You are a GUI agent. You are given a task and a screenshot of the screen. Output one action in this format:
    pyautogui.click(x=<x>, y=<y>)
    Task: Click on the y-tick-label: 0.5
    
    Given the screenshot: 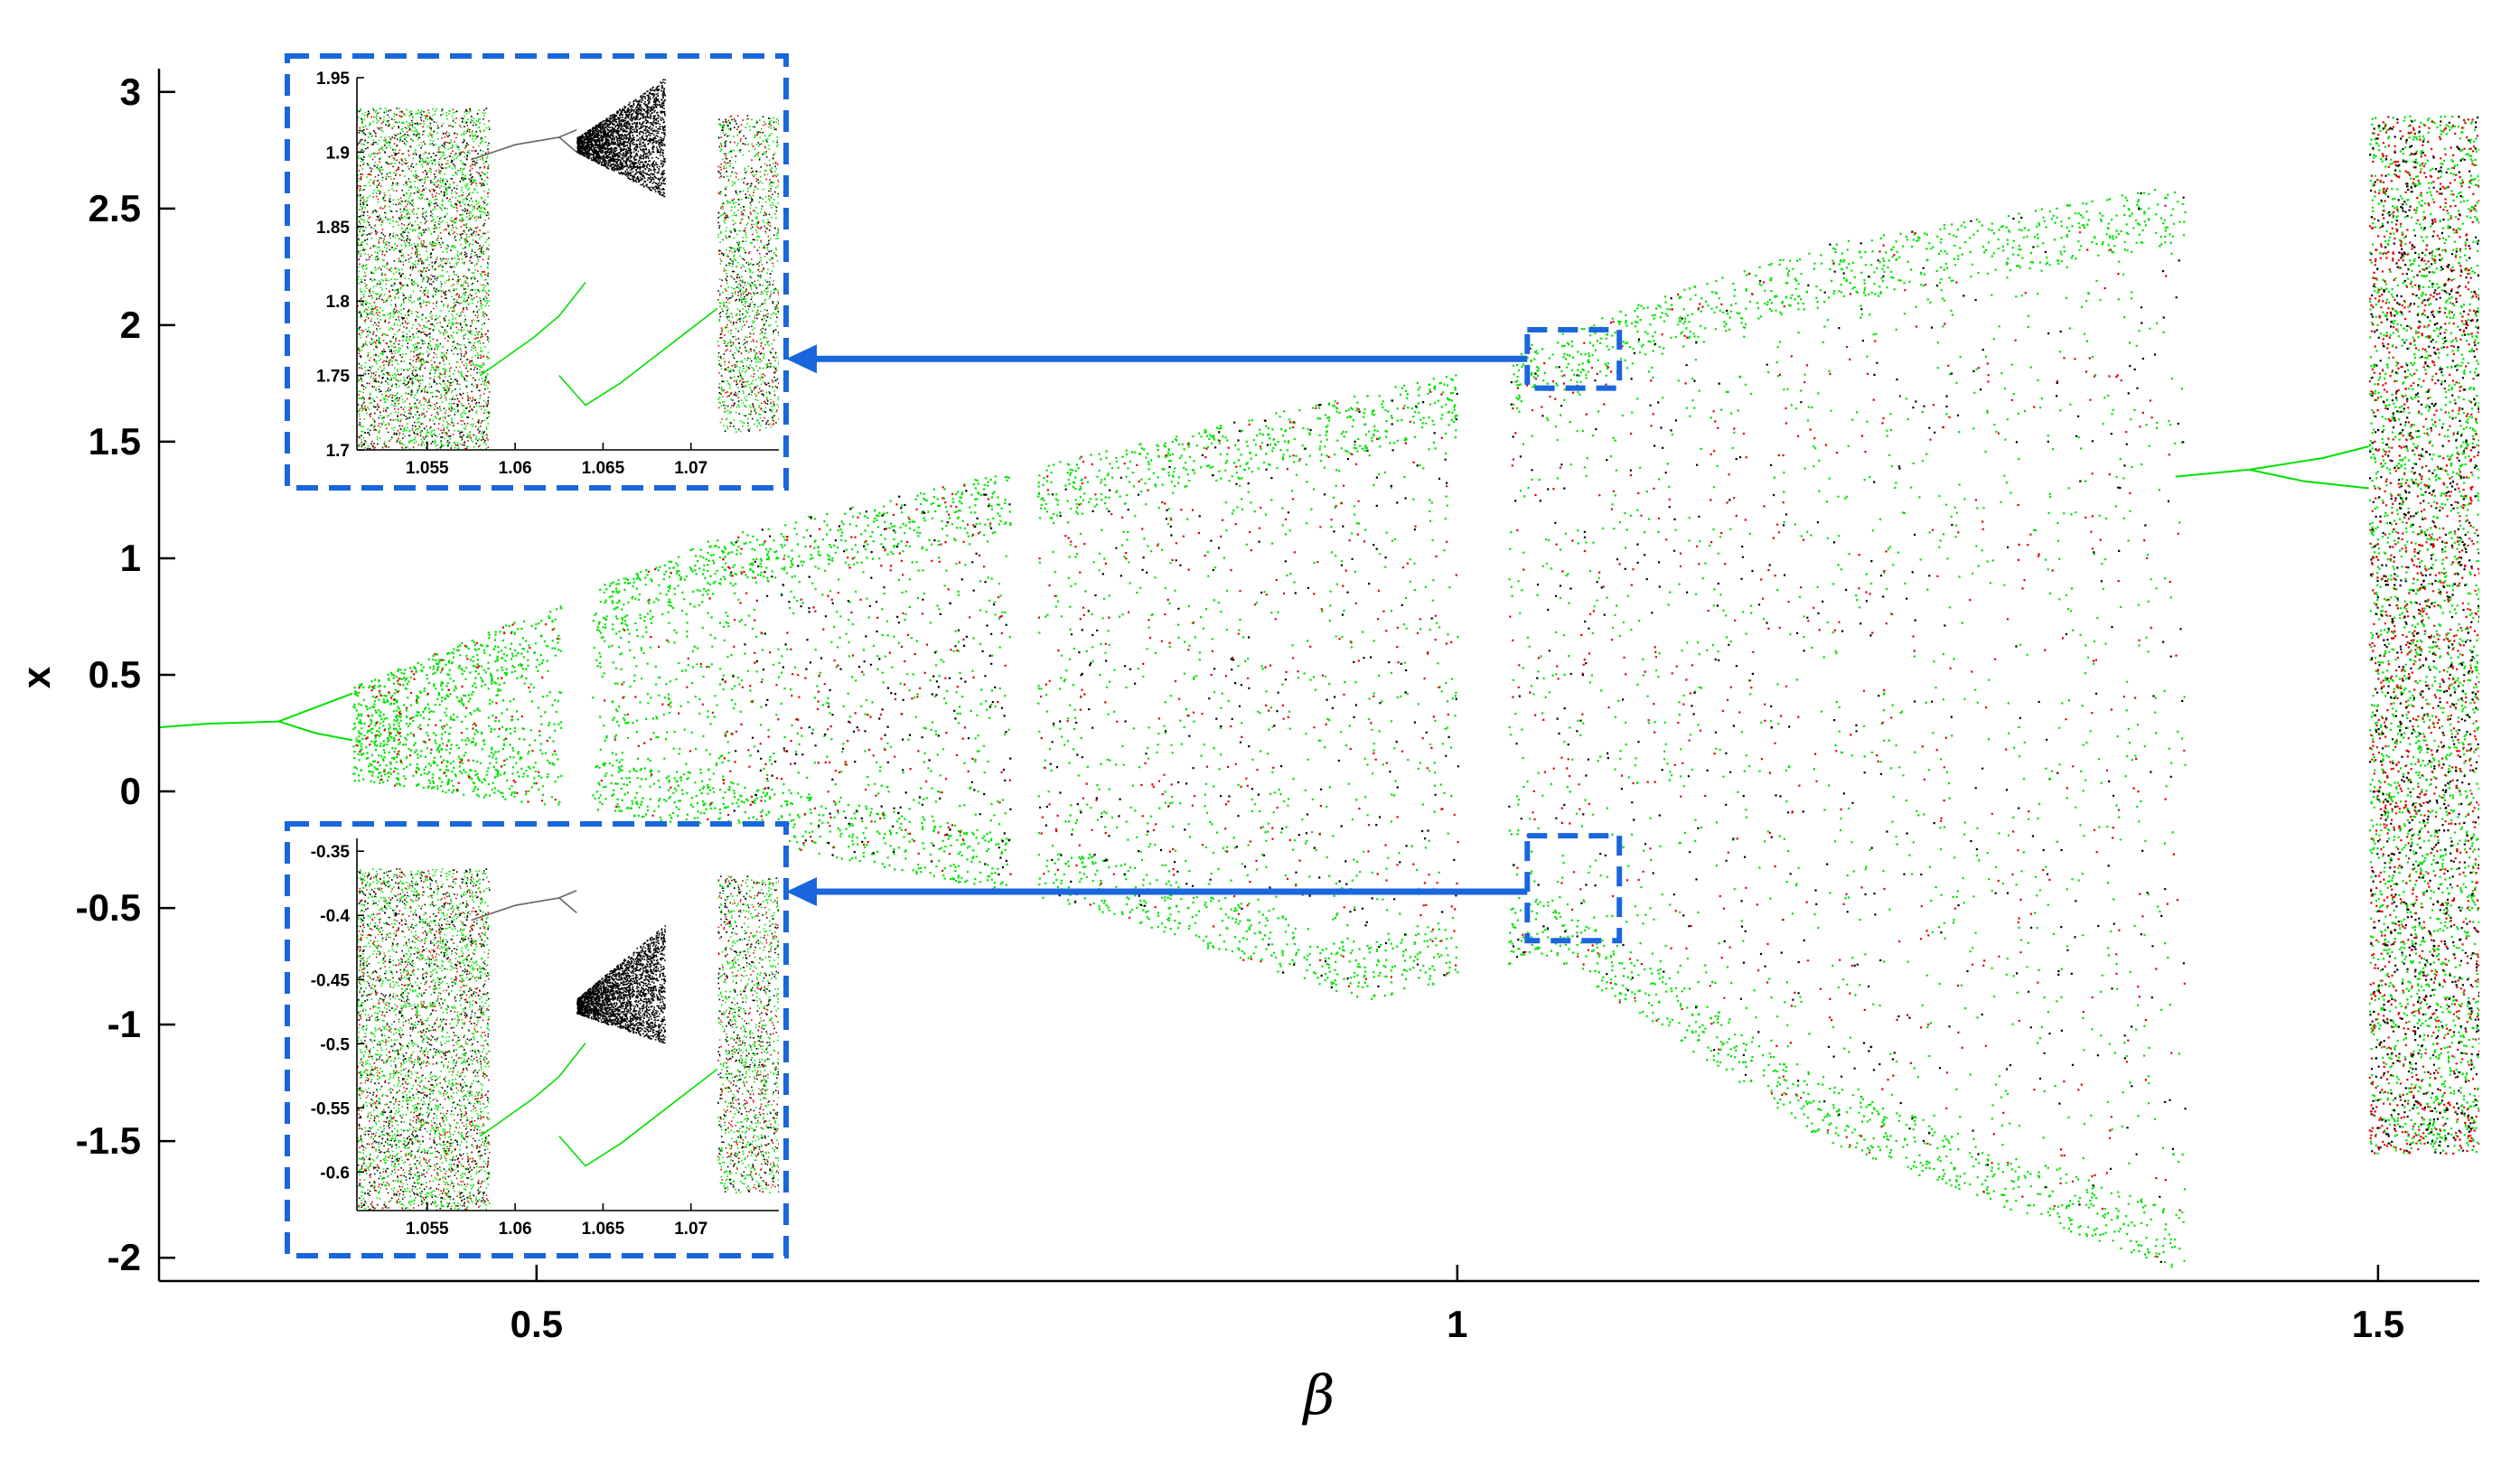 What is the action you would take?
    pyautogui.click(x=115, y=674)
    